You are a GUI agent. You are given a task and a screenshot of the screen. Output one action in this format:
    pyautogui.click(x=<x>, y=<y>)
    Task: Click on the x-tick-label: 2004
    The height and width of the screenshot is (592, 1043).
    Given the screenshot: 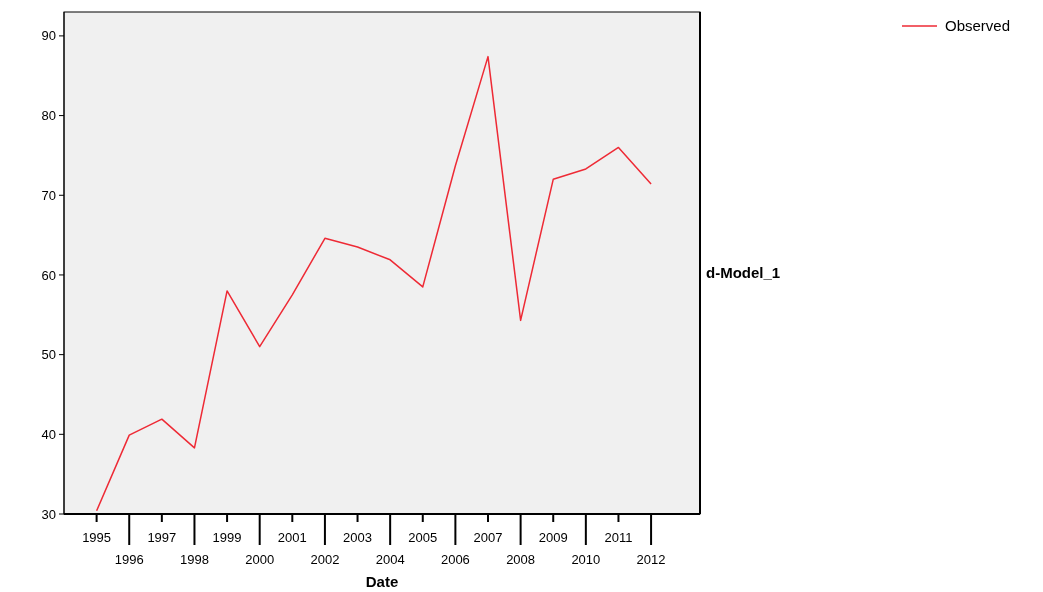 What is the action you would take?
    pyautogui.click(x=390, y=559)
    